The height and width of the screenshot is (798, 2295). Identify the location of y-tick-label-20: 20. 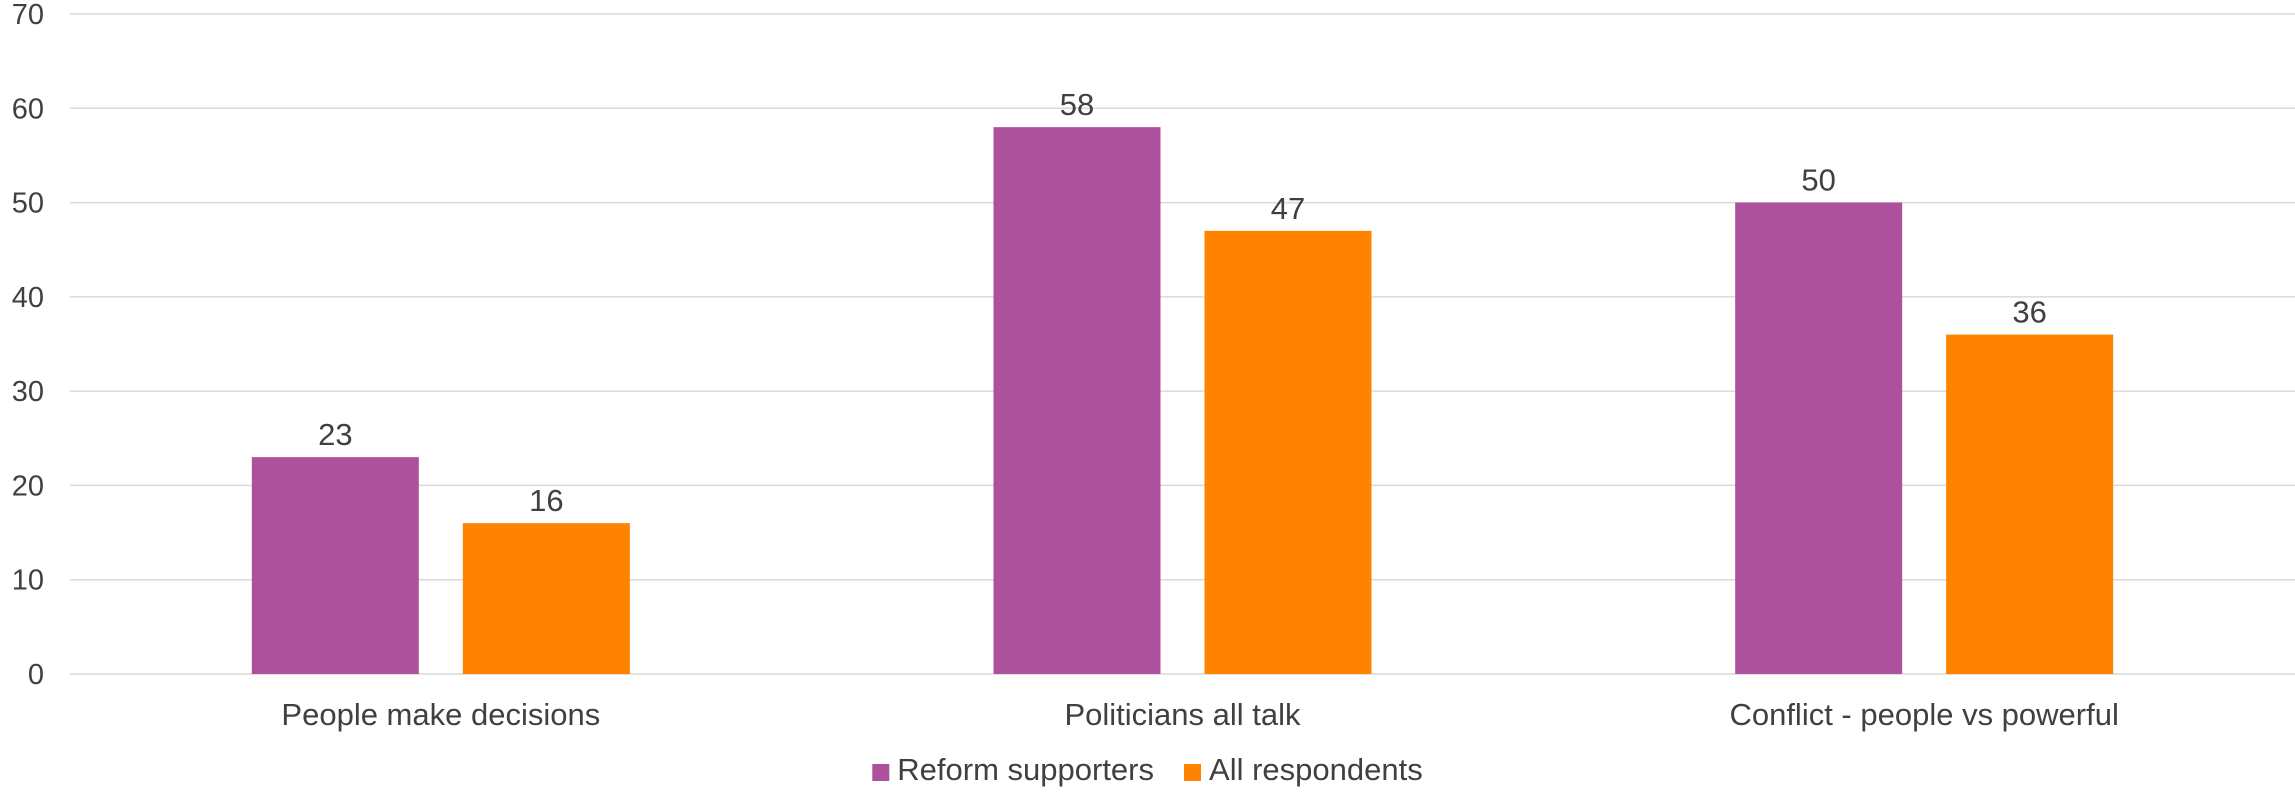
(28, 486).